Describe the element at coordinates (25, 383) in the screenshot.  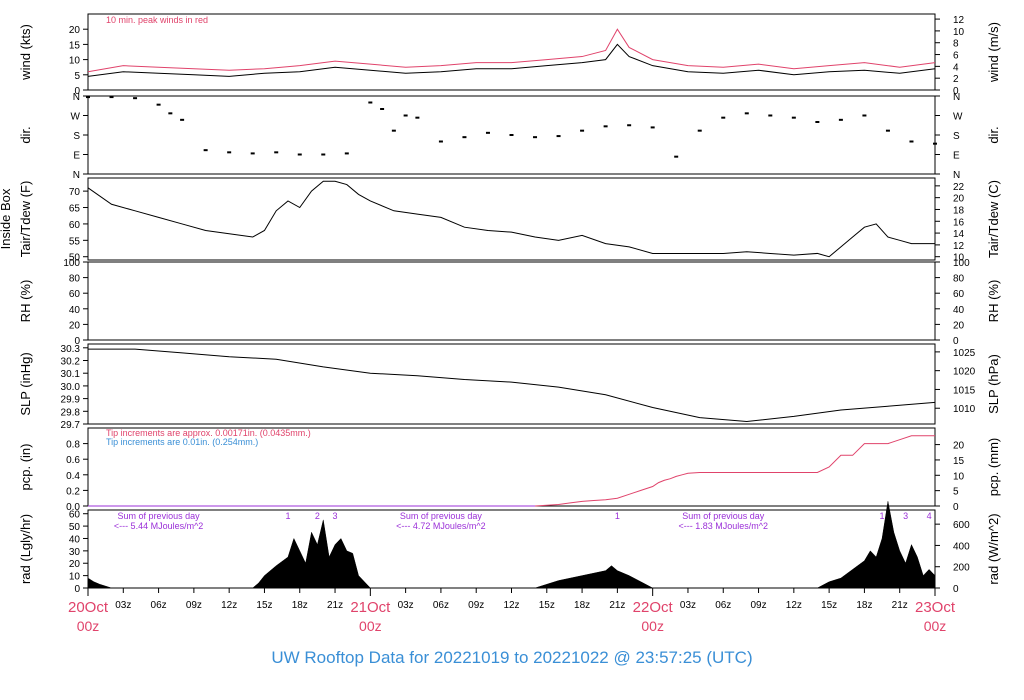
I see `slp-ylabel-left: SLP (inHg)` at that location.